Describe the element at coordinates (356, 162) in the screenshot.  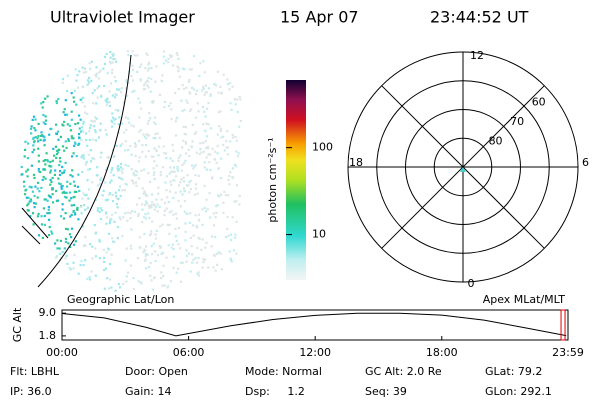
I see `mlt-label: 18` at that location.